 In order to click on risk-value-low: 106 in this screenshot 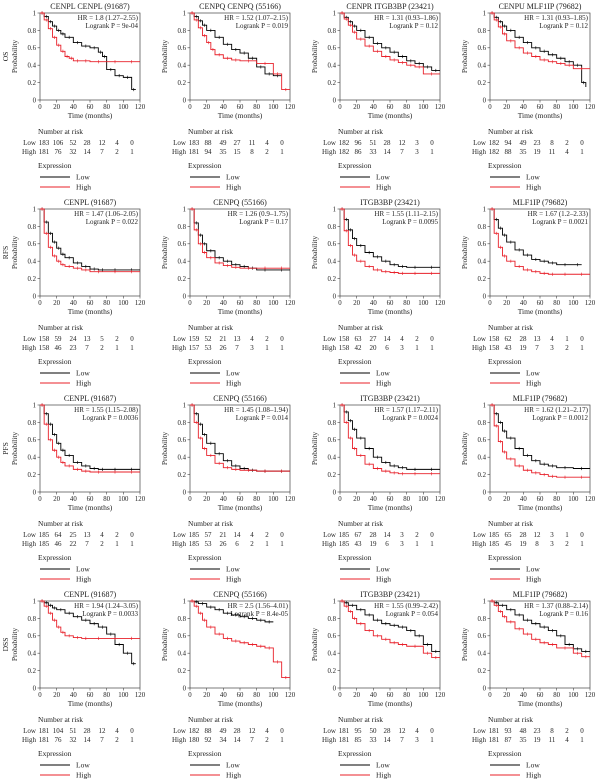, I will do `click(58, 143)`.